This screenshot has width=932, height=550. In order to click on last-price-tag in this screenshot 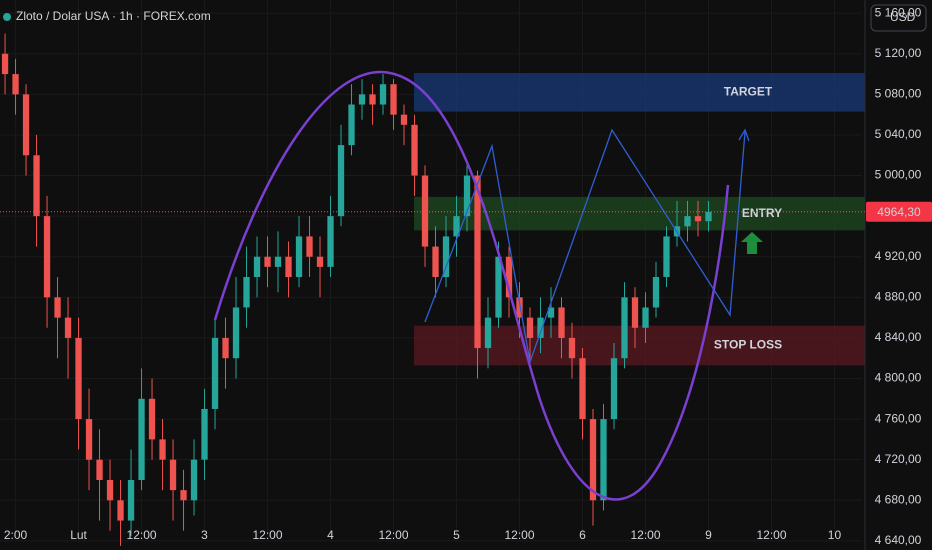, I will do `click(899, 211)`.